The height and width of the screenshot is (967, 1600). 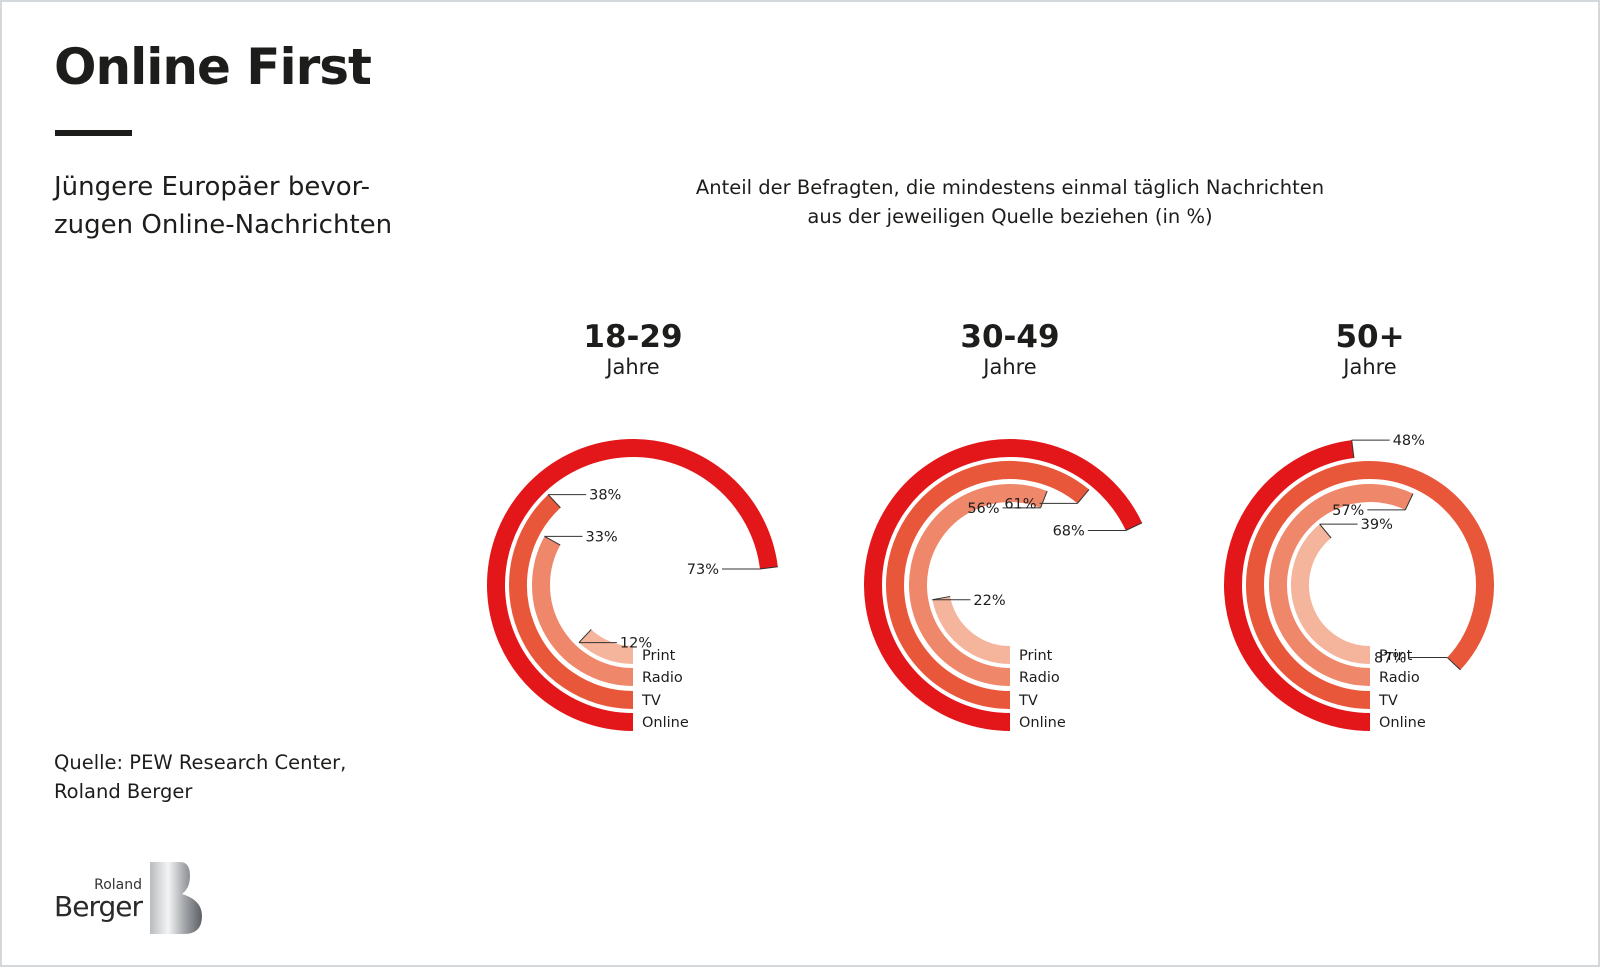 I want to click on value-label-print: 12%, so click(x=636, y=644).